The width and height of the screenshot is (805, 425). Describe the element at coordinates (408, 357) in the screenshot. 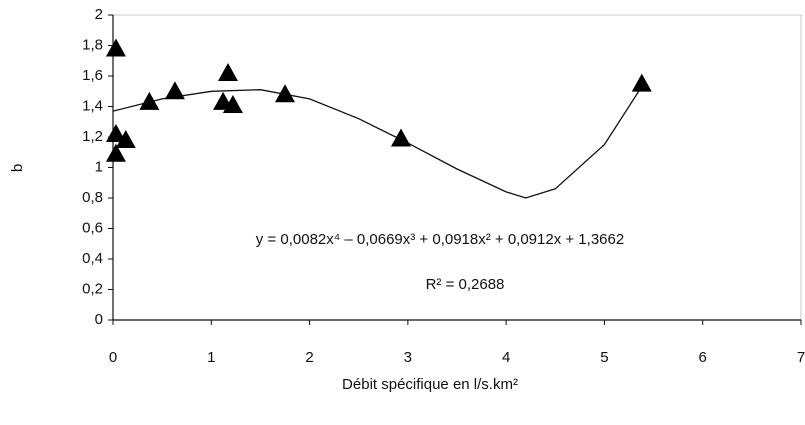

I see `x-tick-label: 3` at that location.